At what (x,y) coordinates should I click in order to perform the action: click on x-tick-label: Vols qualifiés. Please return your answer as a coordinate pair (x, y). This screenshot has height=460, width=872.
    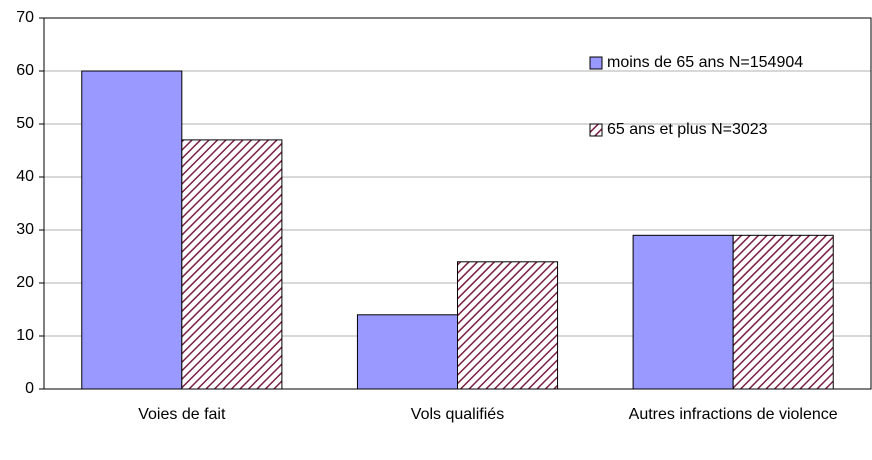
    Looking at the image, I should click on (457, 414).